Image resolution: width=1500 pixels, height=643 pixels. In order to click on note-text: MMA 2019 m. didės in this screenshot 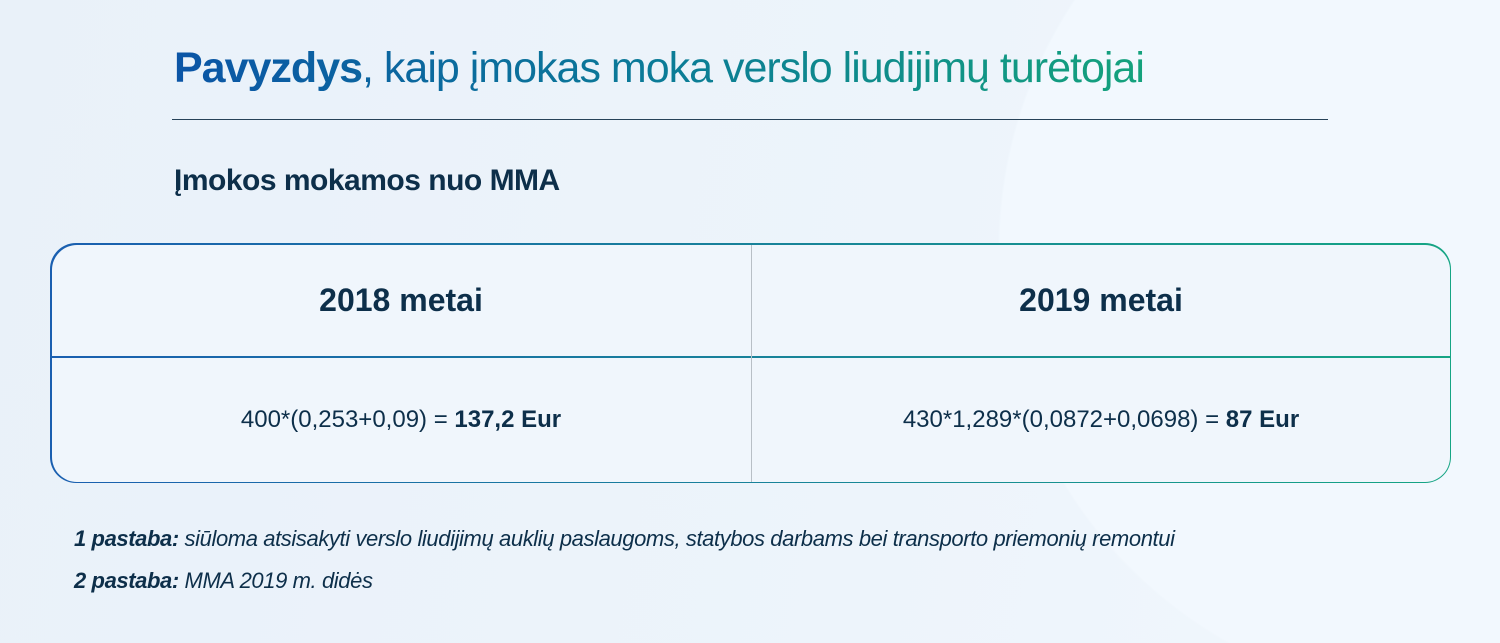, I will do `click(275, 580)`.